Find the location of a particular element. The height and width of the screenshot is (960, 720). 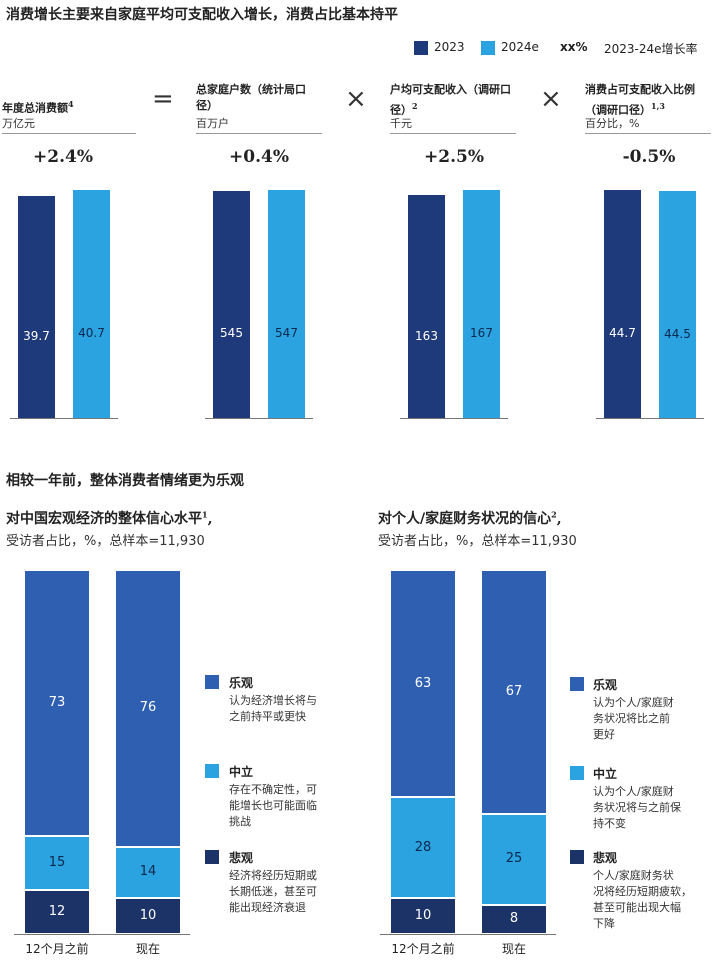

chart3-bar-2023 is located at coordinates (426, 306).